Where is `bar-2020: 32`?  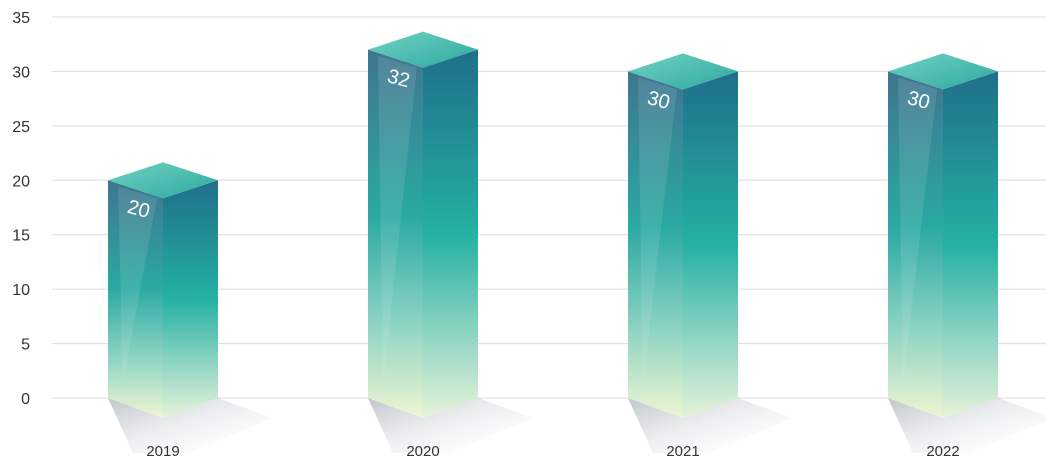
bar-2020: 32 is located at coordinates (450, 242).